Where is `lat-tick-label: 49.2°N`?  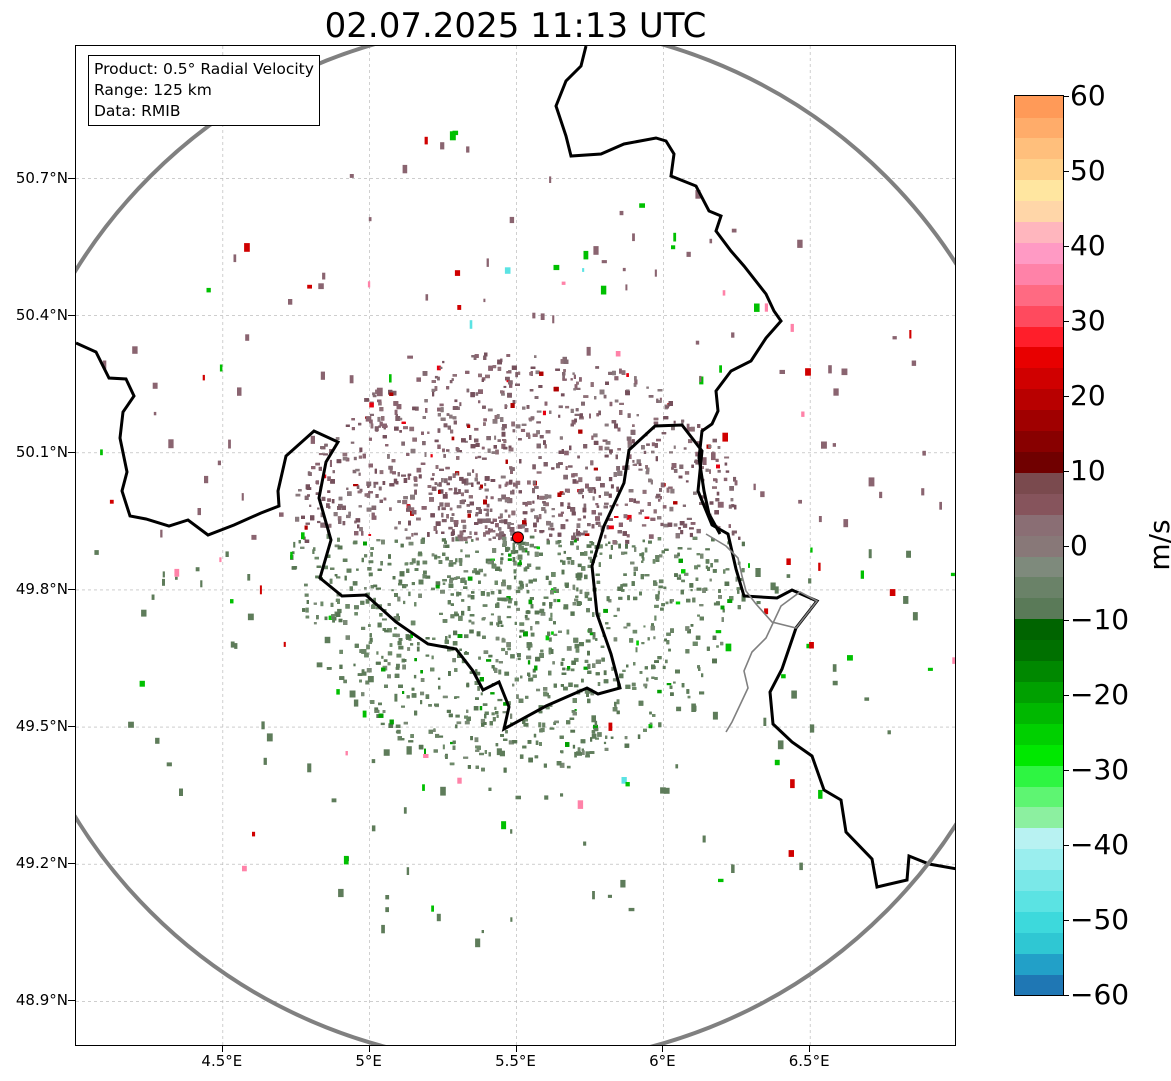 lat-tick-label: 49.2°N is located at coordinates (41, 863).